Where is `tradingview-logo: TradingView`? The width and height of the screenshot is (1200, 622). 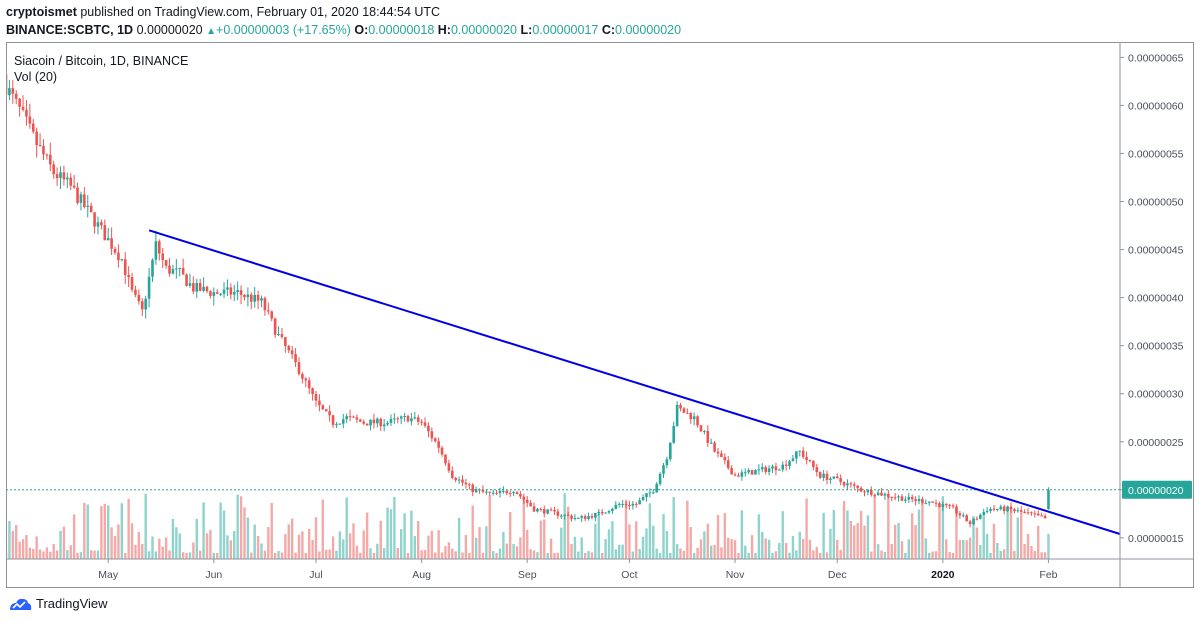 tradingview-logo: TradingView is located at coordinates (58, 603).